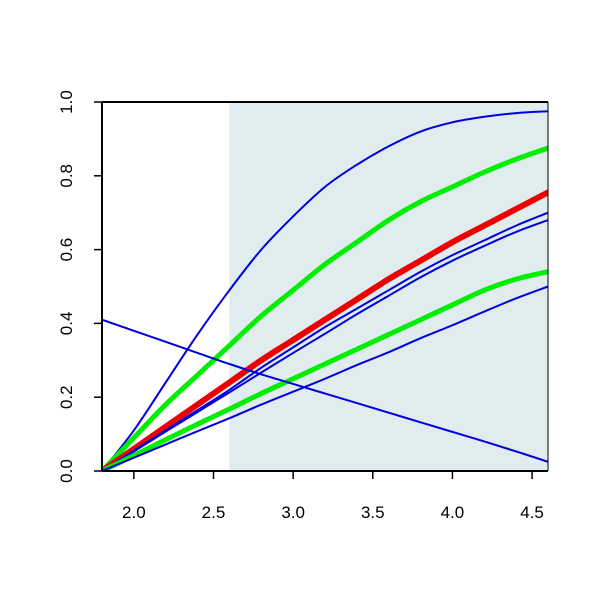 Image resolution: width=600 pixels, height=600 pixels. What do you see at coordinates (532, 512) in the screenshot?
I see `x-tick-label: 4.5` at bounding box center [532, 512].